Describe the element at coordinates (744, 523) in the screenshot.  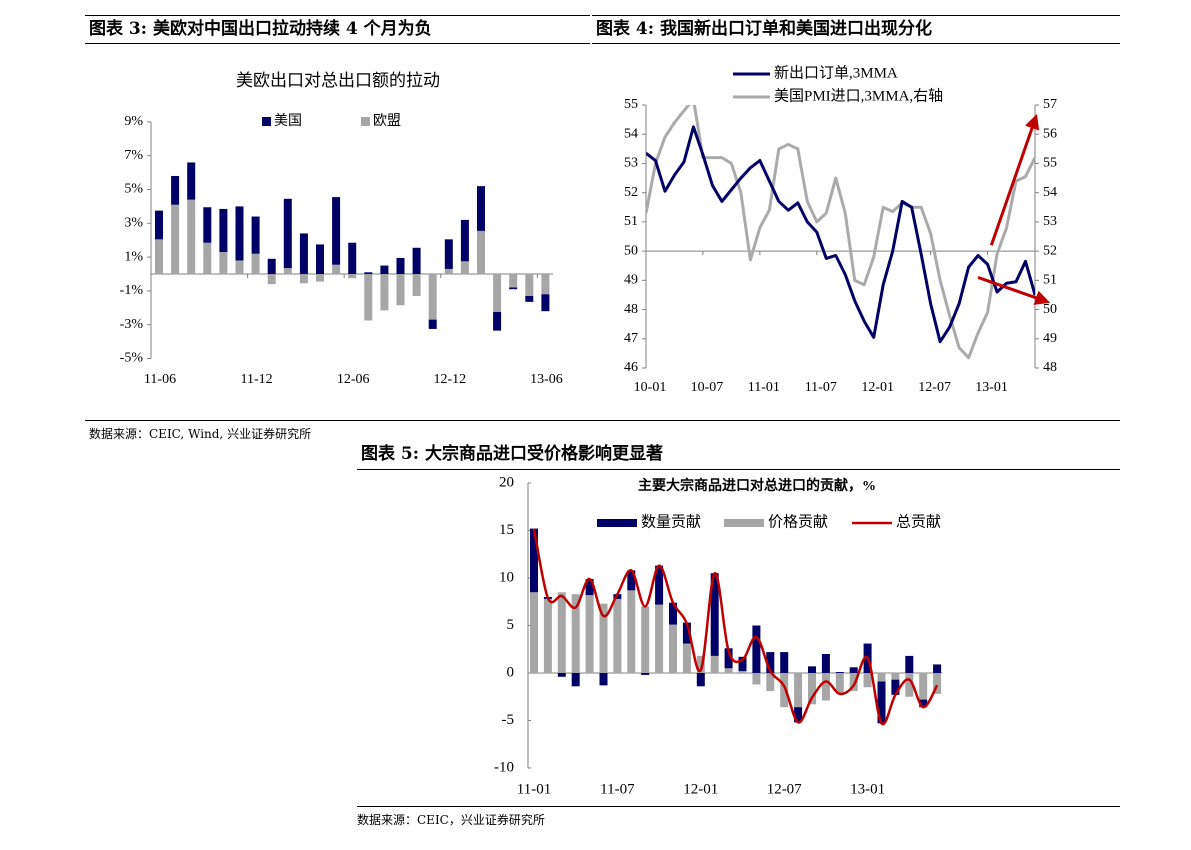
I see `legend-swatch-price` at that location.